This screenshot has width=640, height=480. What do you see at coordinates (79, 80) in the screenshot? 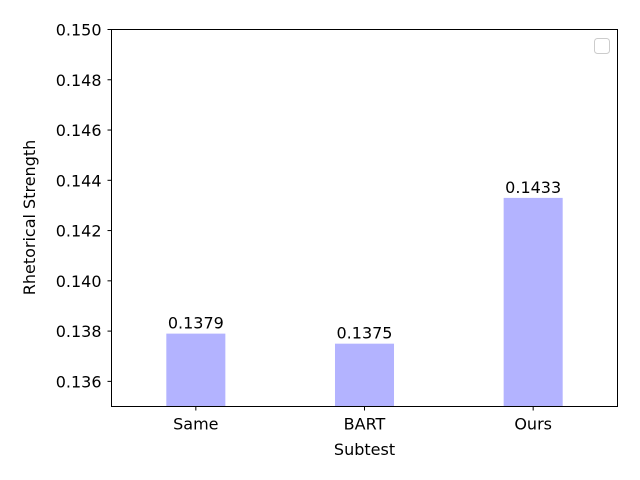
I see `y-tick-label: 0.148` at bounding box center [79, 80].